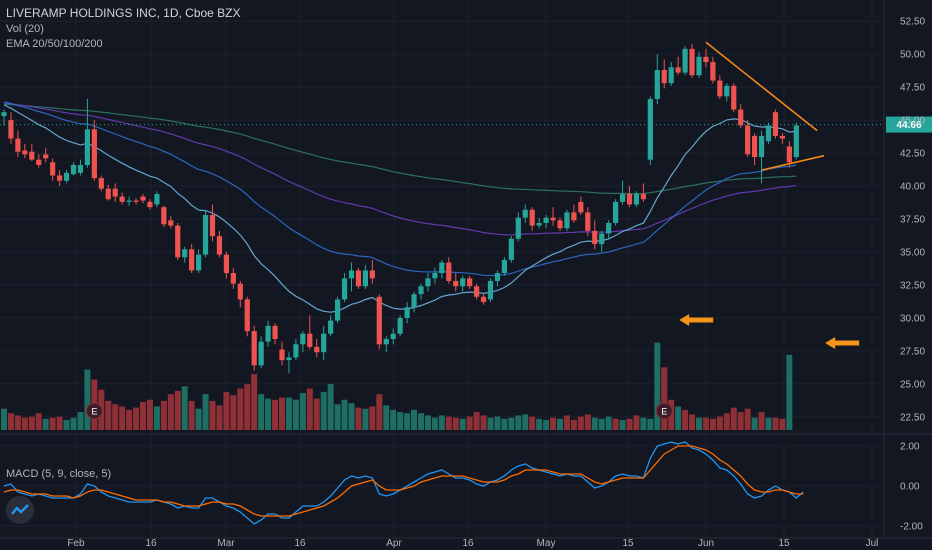 This screenshot has width=932, height=550. I want to click on macd-indicator-label: MACD (5, 9, close, 5), so click(59, 474).